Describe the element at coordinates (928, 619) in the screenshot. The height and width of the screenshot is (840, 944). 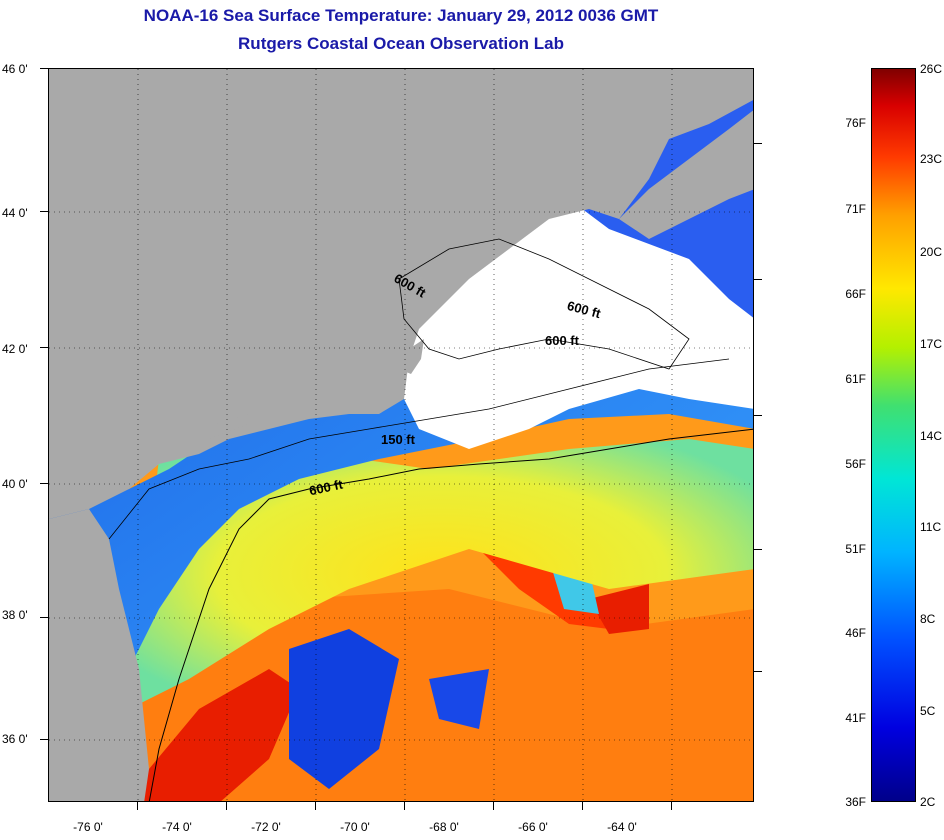
I see `colorbar-celsius-label: 8C` at that location.